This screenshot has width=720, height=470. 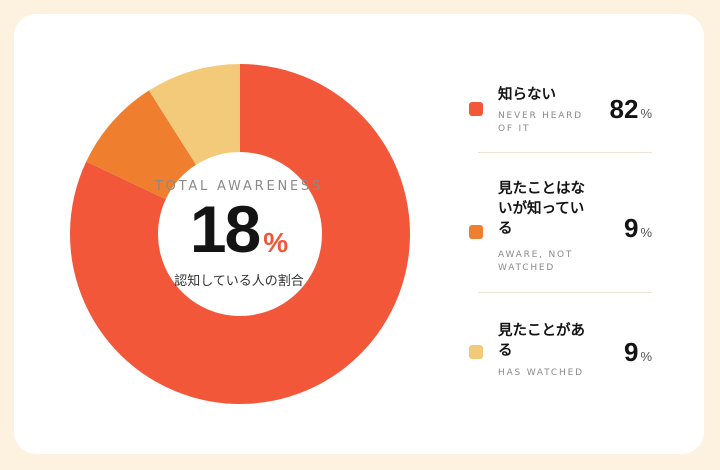 What do you see at coordinates (239, 281) in the screenshot?
I see `total-awareness-sublabel: 認知している人の割合` at bounding box center [239, 281].